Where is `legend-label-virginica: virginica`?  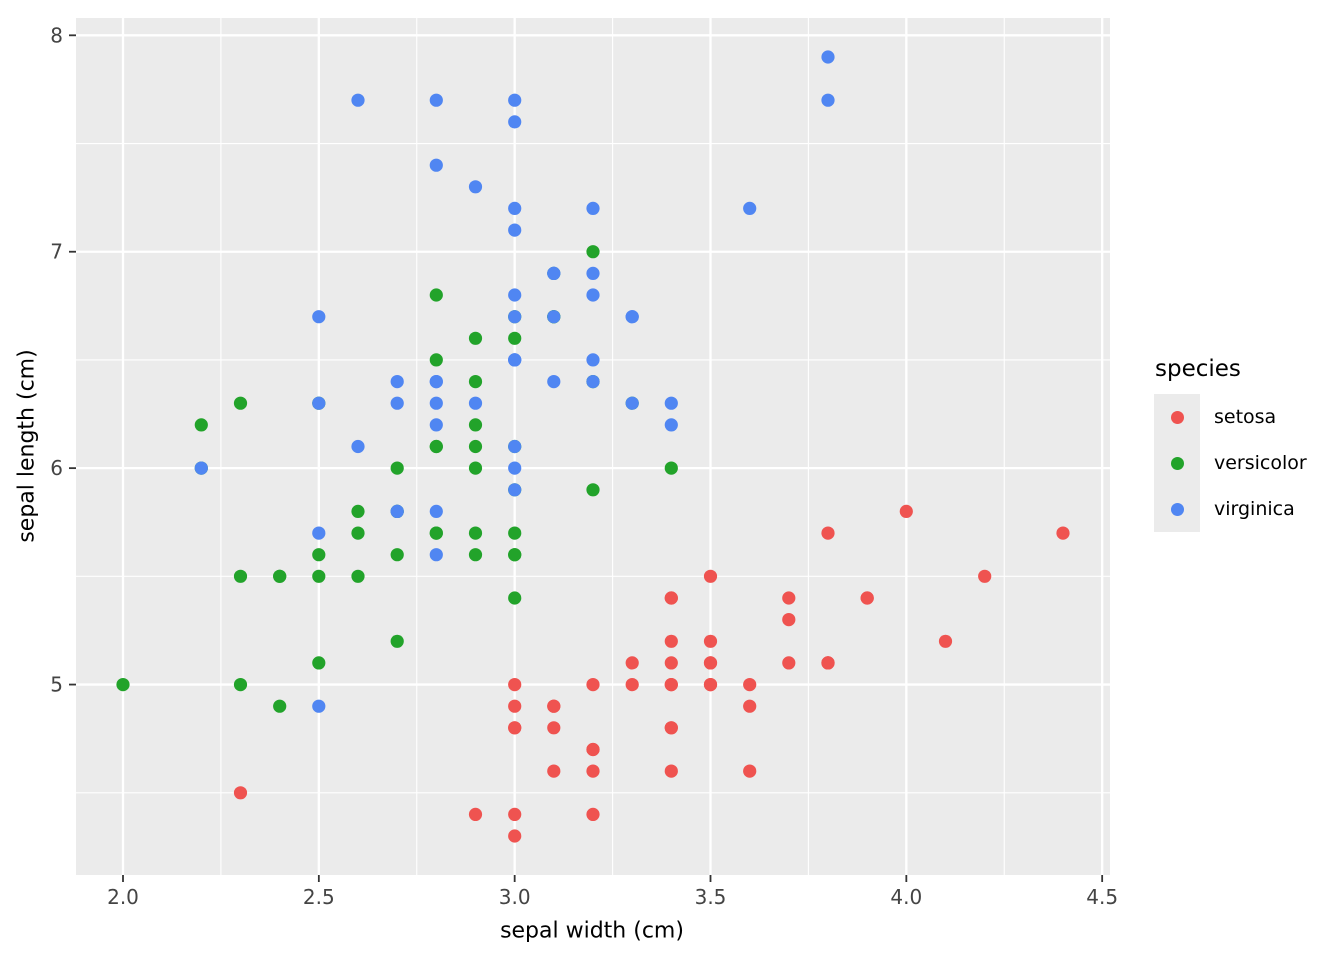 legend-label-virginica: virginica is located at coordinates (1254, 509).